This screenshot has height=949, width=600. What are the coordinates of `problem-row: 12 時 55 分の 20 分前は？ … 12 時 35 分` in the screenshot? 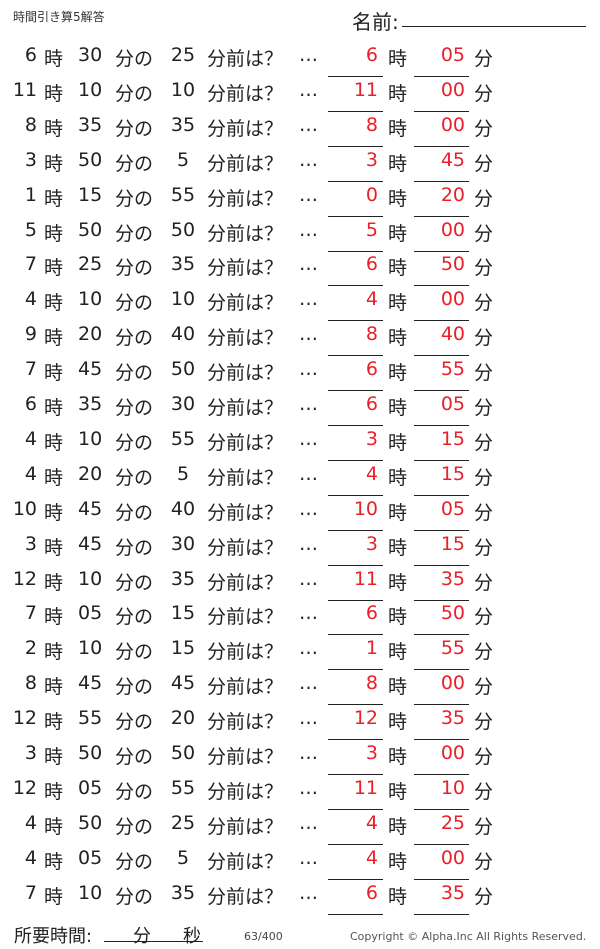 It's located at (300, 724).